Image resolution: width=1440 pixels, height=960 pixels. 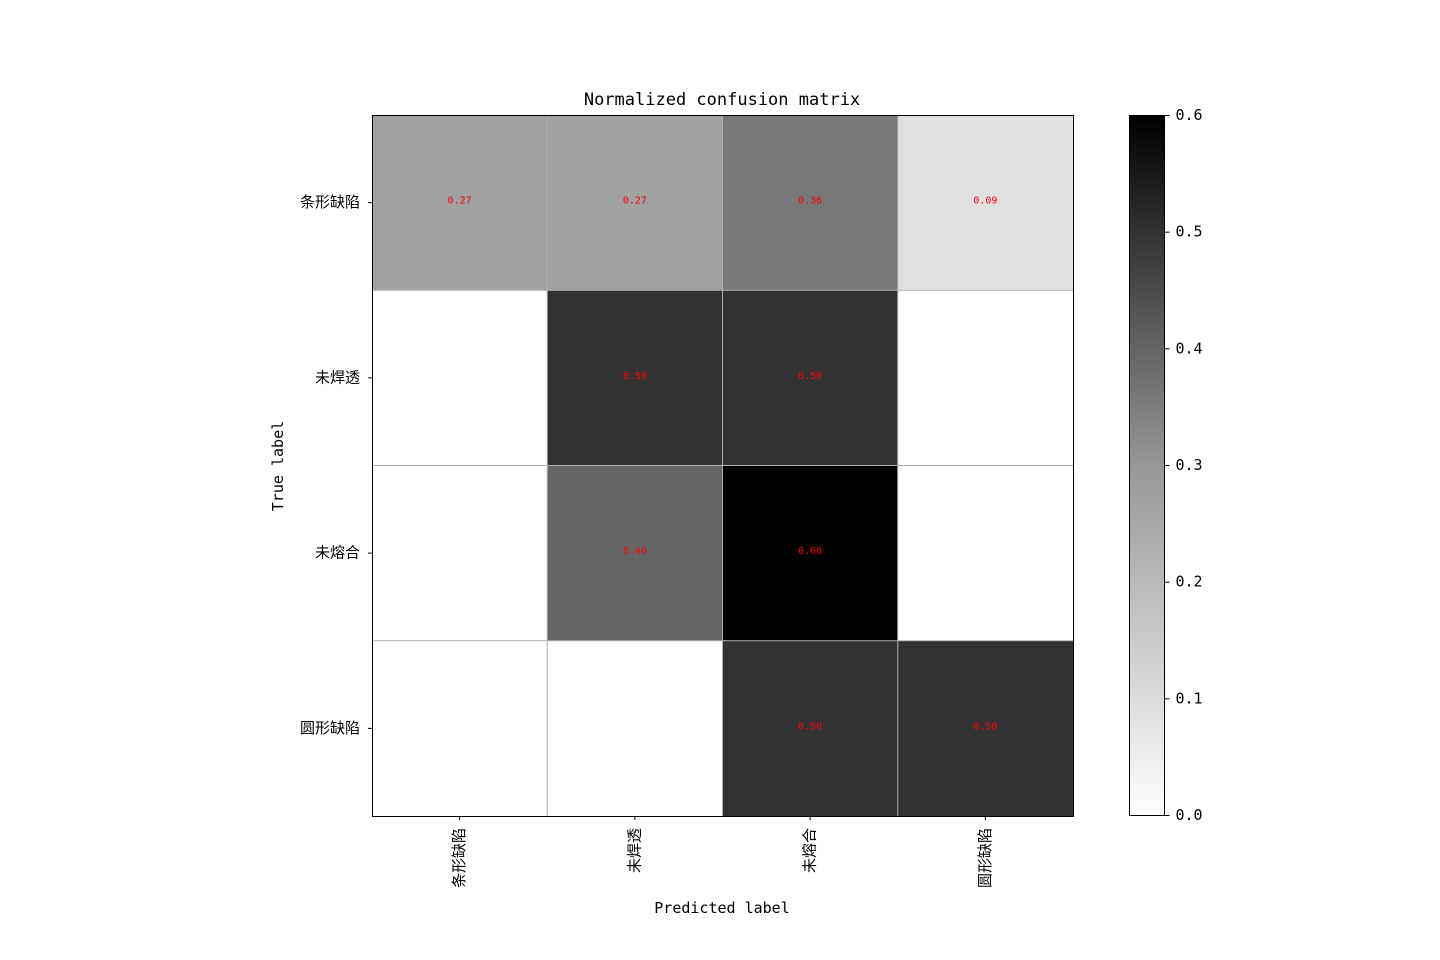 What do you see at coordinates (722, 852) in the screenshot?
I see `x-tick-labels: 条形缺陷 未焊透 未熔合 圆形缺陷` at bounding box center [722, 852].